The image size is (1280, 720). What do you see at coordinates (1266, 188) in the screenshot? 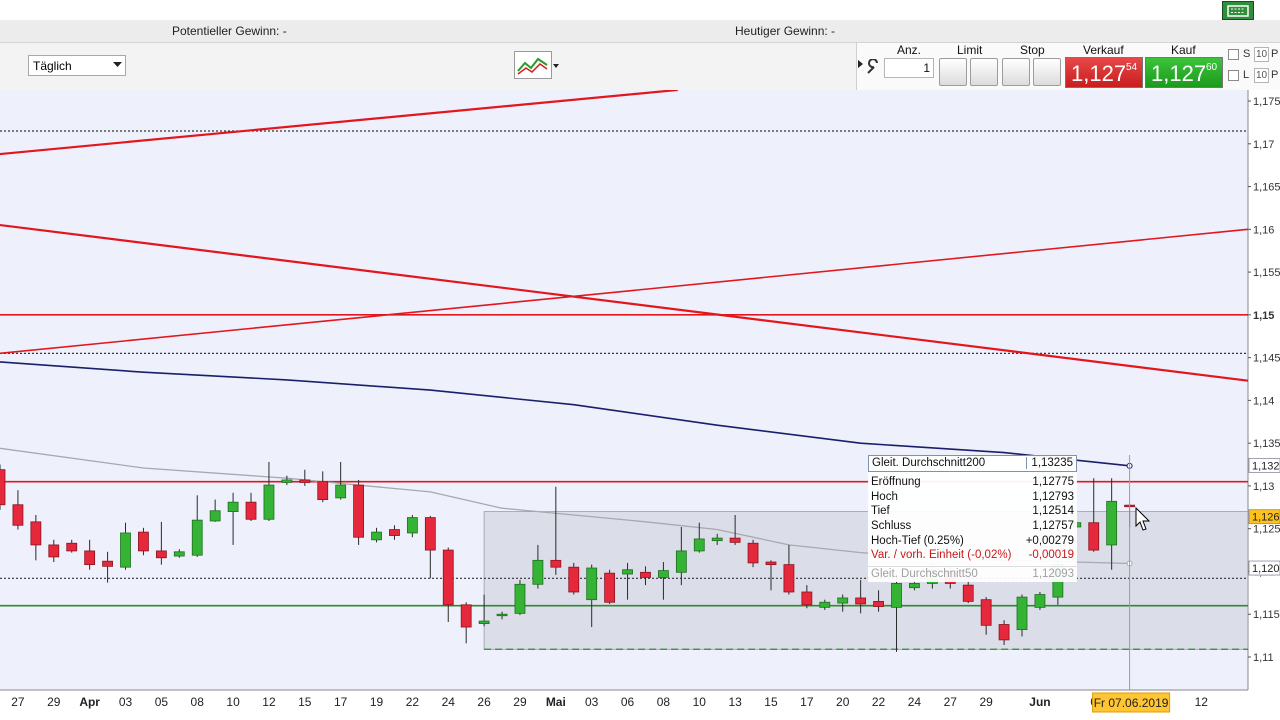
I see `y-tick-label: 1,165` at bounding box center [1266, 188].